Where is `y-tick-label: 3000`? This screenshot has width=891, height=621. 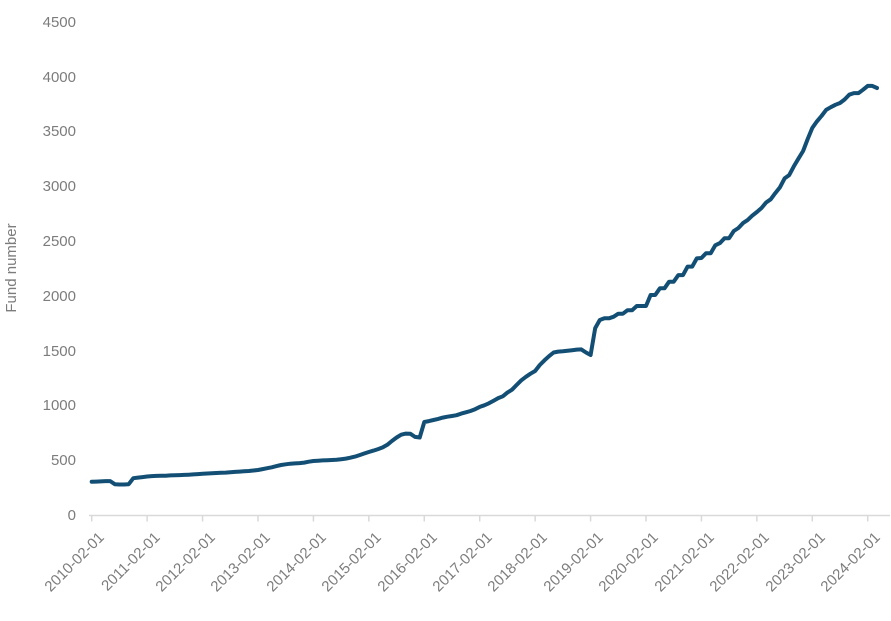
y-tick-label: 3000 is located at coordinates (59, 187).